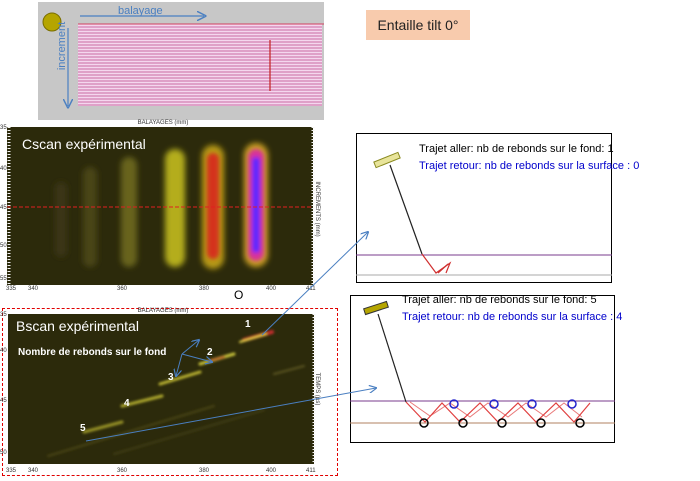 This screenshot has width=700, height=481. Describe the element at coordinates (171, 377) in the screenshot. I see `echo-number: 3` at that location.